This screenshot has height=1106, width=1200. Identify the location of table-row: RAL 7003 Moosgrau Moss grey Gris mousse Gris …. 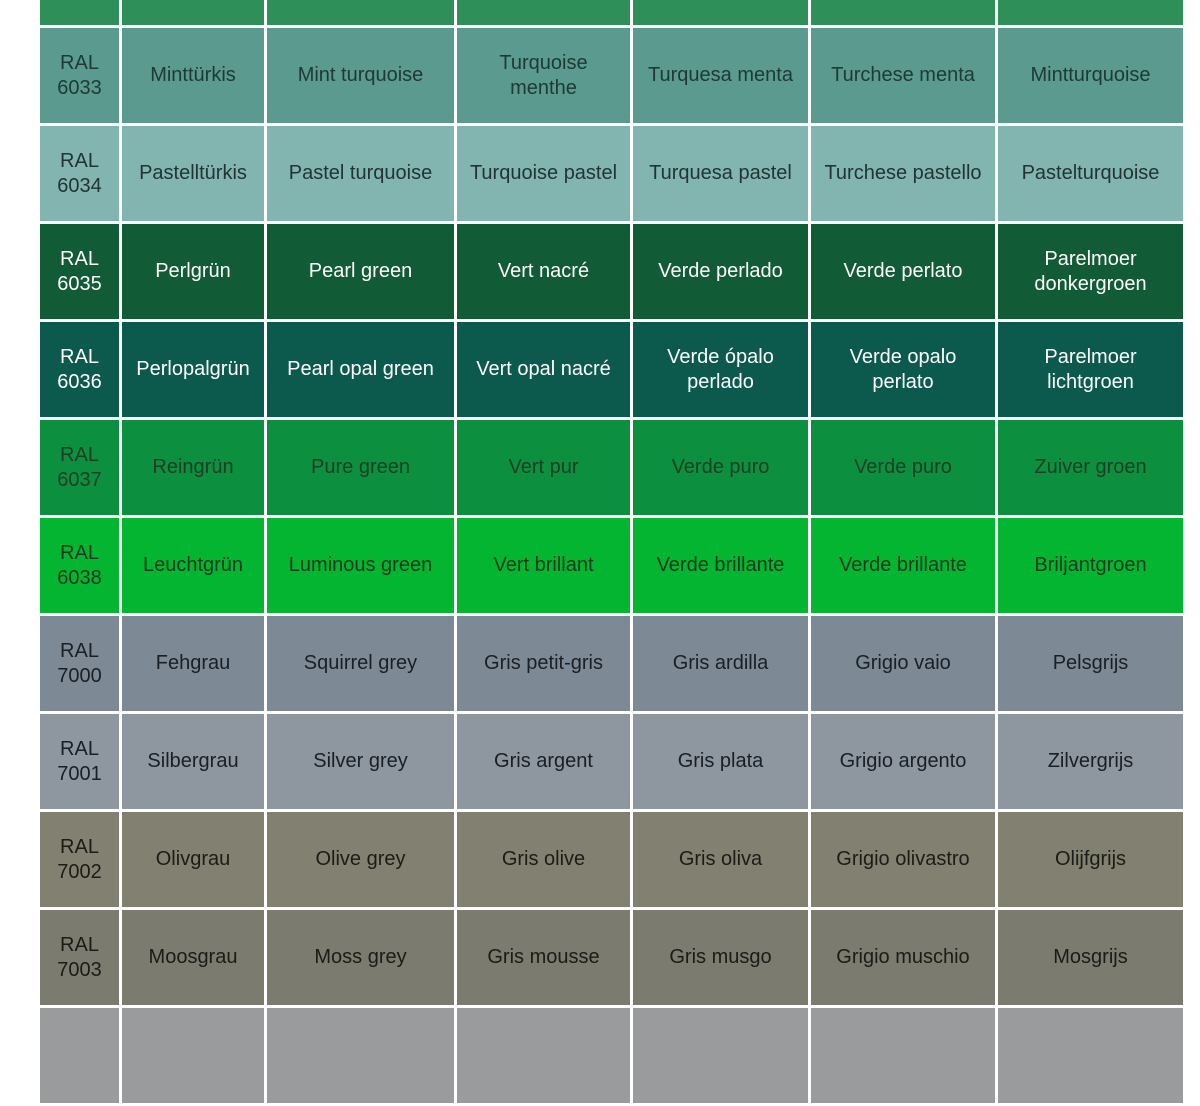
(611, 957).